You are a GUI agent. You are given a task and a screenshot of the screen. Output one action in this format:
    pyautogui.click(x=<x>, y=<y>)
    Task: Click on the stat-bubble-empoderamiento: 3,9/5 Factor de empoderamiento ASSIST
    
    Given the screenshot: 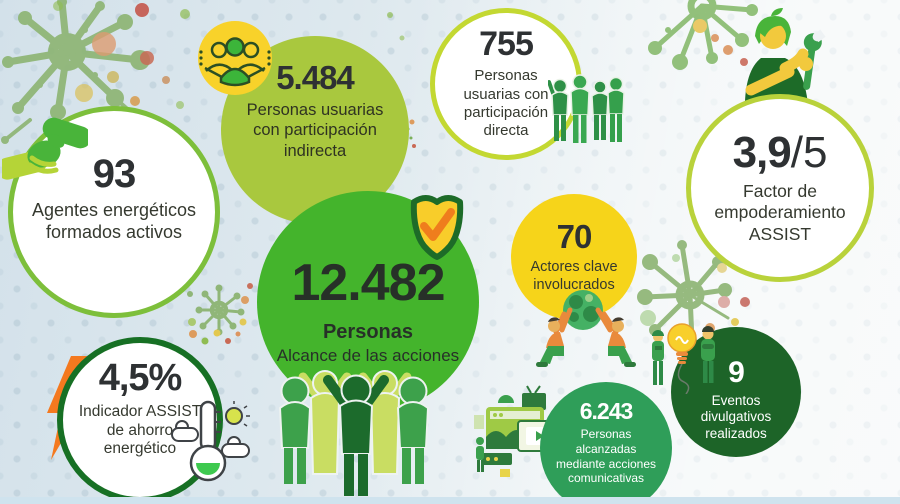 What is the action you would take?
    pyautogui.click(x=780, y=188)
    